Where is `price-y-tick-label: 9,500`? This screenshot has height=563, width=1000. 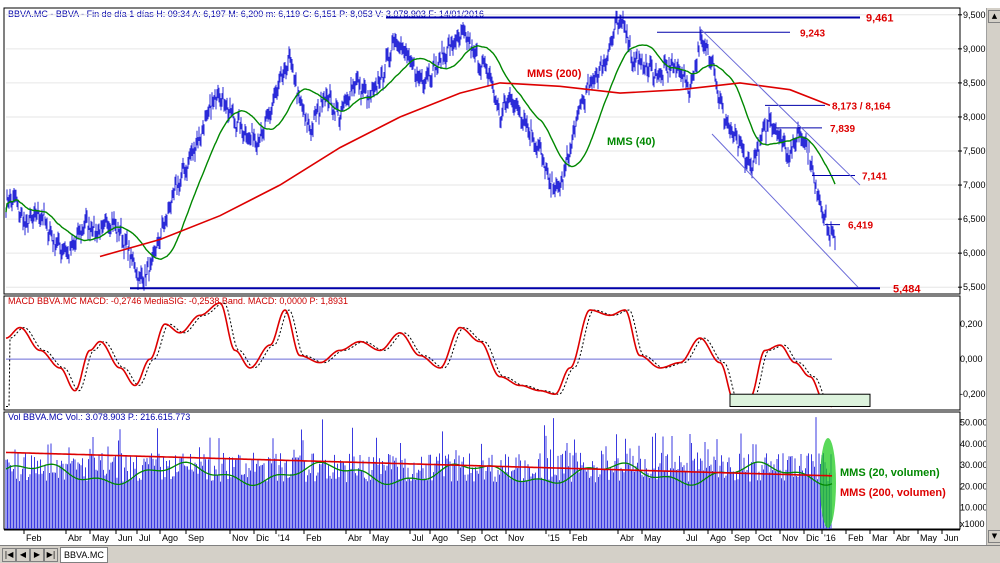
price-y-tick-label: 9,500 is located at coordinates (974, 15).